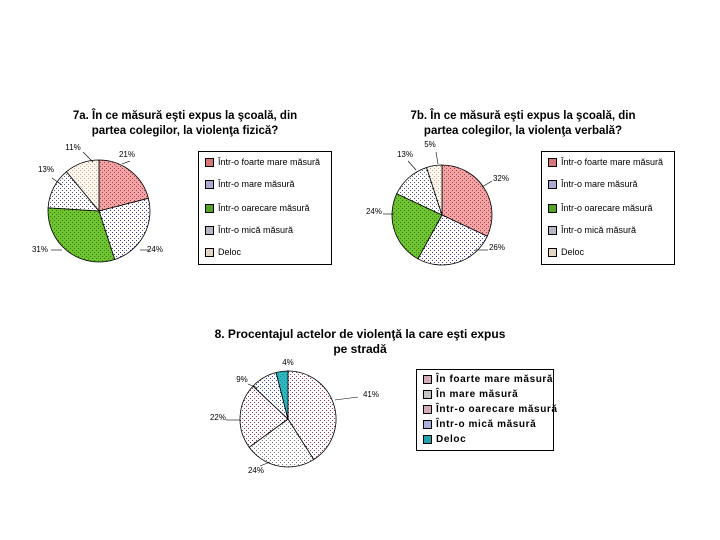  What do you see at coordinates (497, 247) in the screenshot?
I see `data-label: 26%` at bounding box center [497, 247].